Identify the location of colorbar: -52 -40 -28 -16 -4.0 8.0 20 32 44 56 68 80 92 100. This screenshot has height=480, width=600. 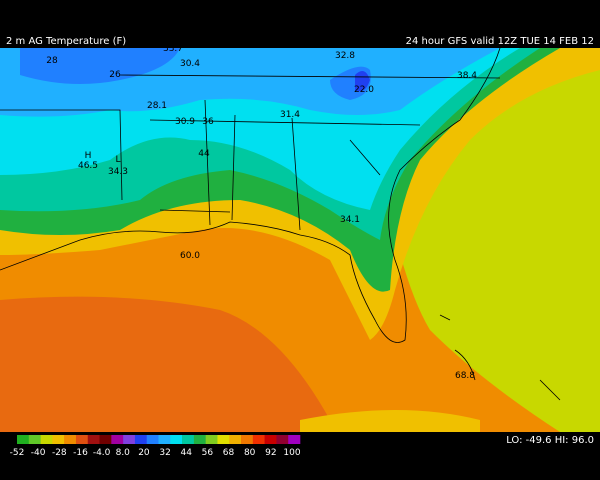
(155, 446).